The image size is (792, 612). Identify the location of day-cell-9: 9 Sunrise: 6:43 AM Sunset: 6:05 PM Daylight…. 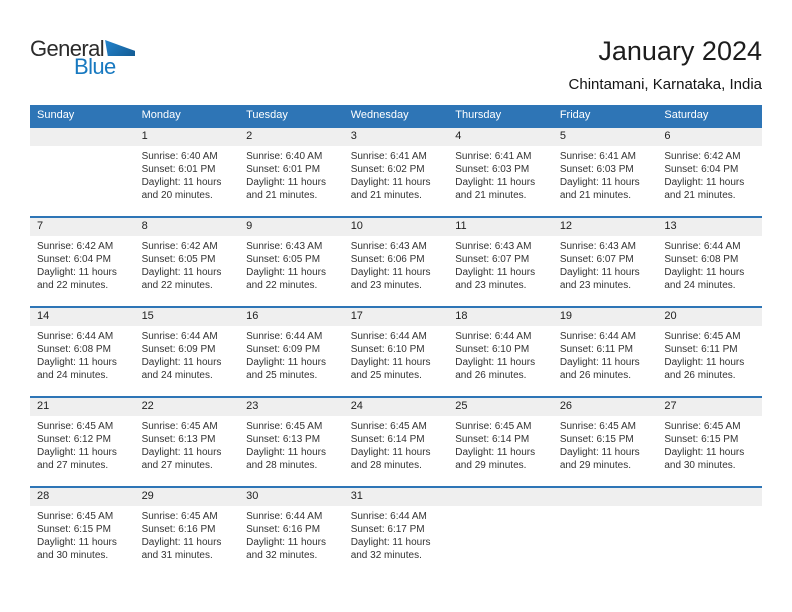
(291, 261).